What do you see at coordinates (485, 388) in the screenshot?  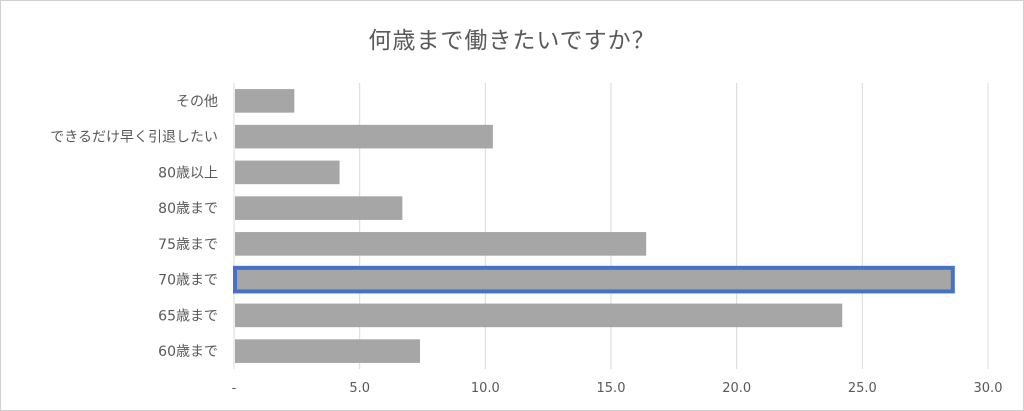 I see `x-tick-label: 10.0` at bounding box center [485, 388].